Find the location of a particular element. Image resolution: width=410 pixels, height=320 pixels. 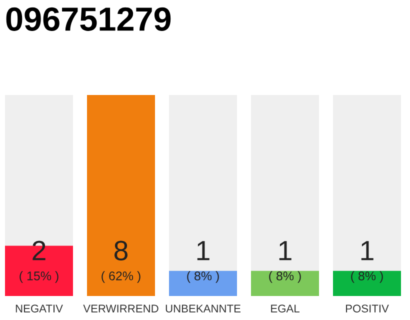

data-label: 8 is located at coordinates (121, 250).